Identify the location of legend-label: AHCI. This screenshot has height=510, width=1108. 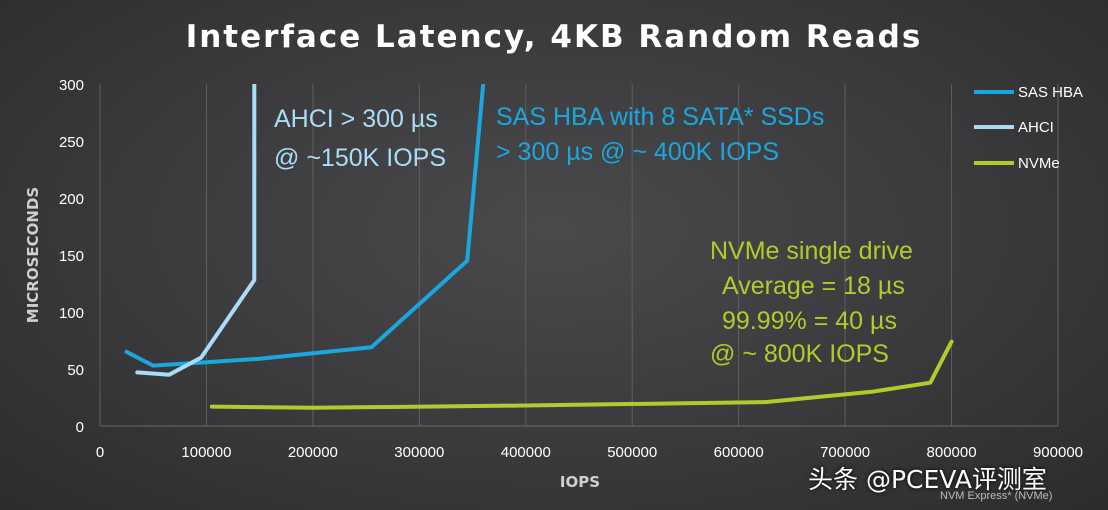
(1036, 127).